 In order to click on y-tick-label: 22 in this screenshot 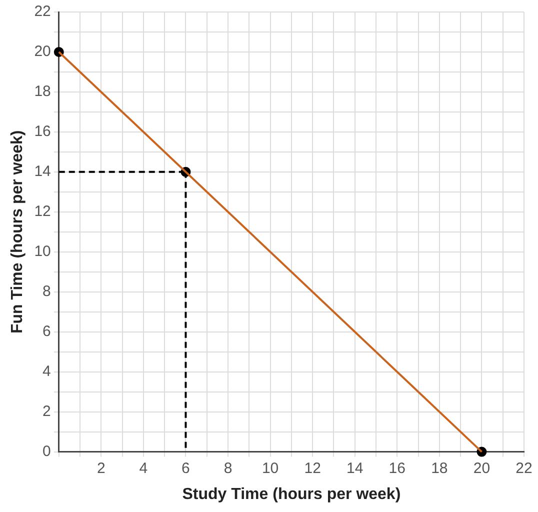, I will do `click(42, 11)`.